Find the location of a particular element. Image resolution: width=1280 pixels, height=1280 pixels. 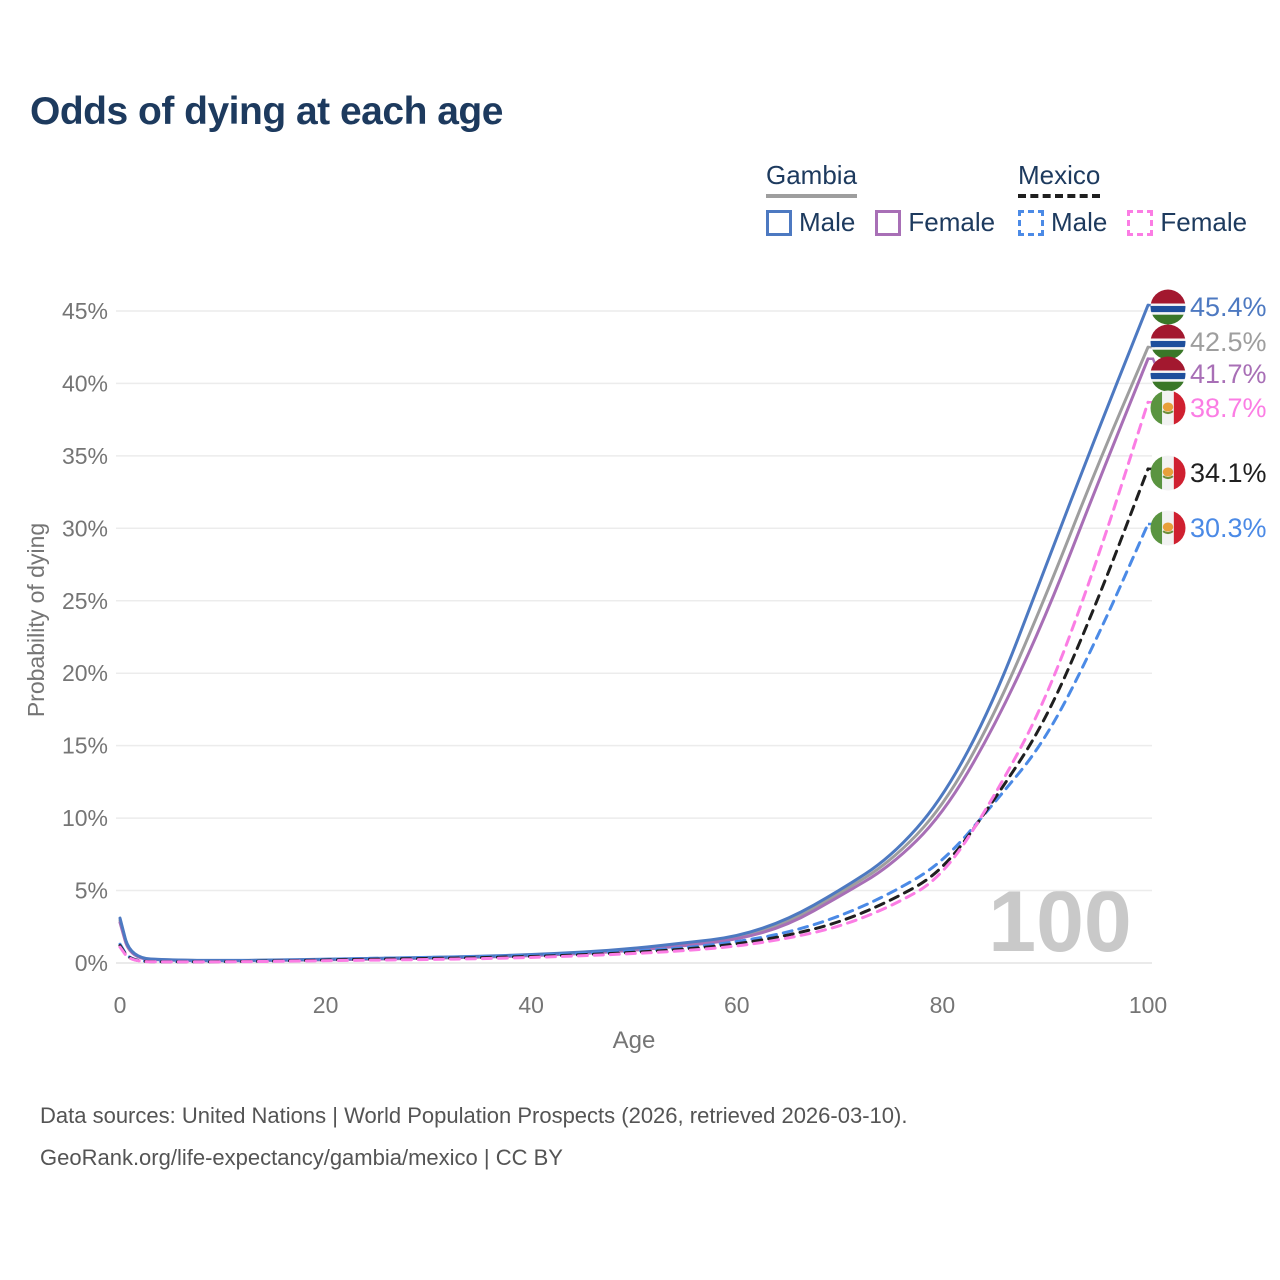

legend-group-gambia: Gambia Male Female is located at coordinates (880, 199).